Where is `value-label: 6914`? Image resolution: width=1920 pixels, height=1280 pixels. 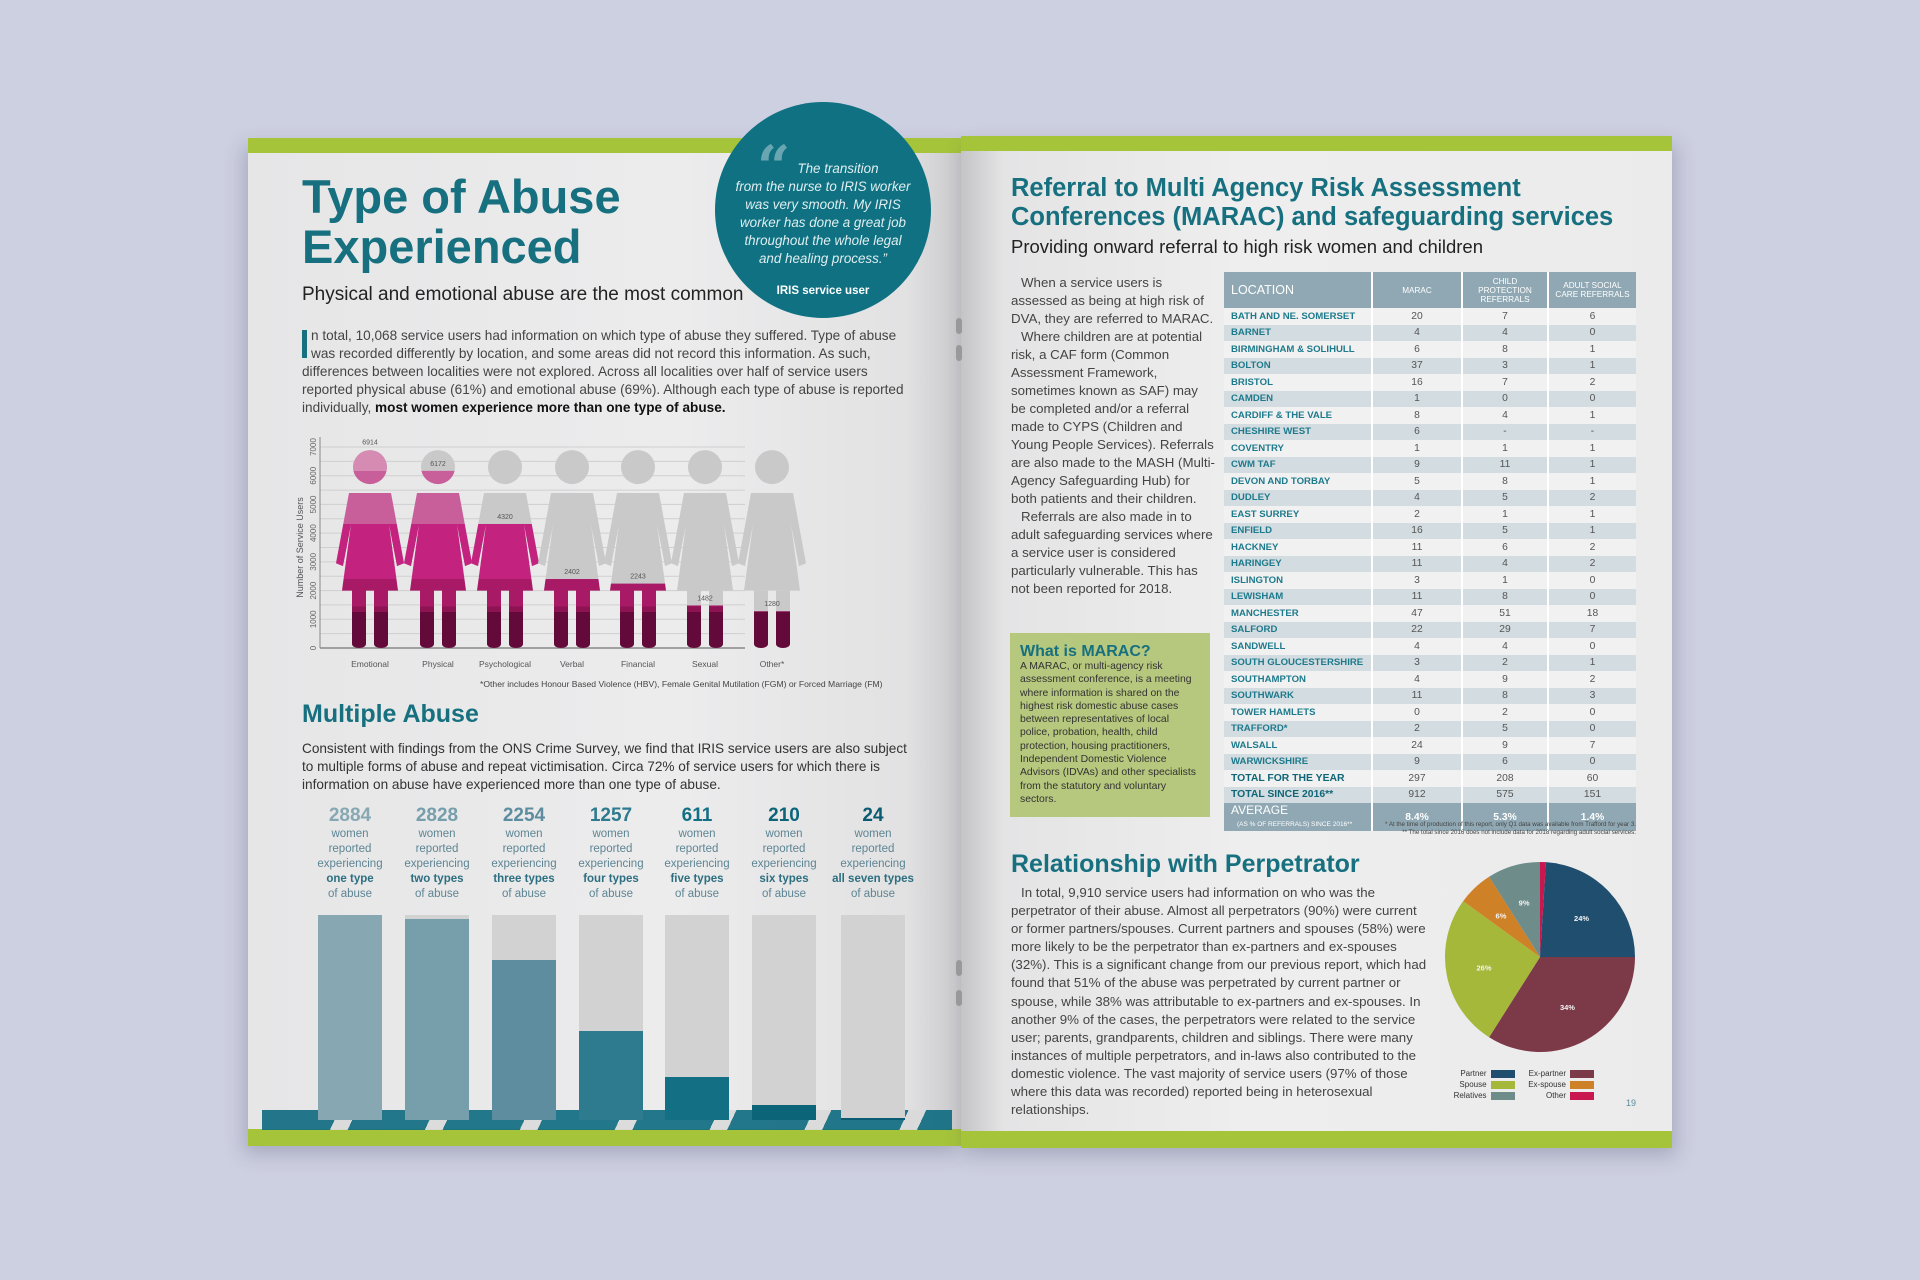 value-label: 6914 is located at coordinates (370, 442).